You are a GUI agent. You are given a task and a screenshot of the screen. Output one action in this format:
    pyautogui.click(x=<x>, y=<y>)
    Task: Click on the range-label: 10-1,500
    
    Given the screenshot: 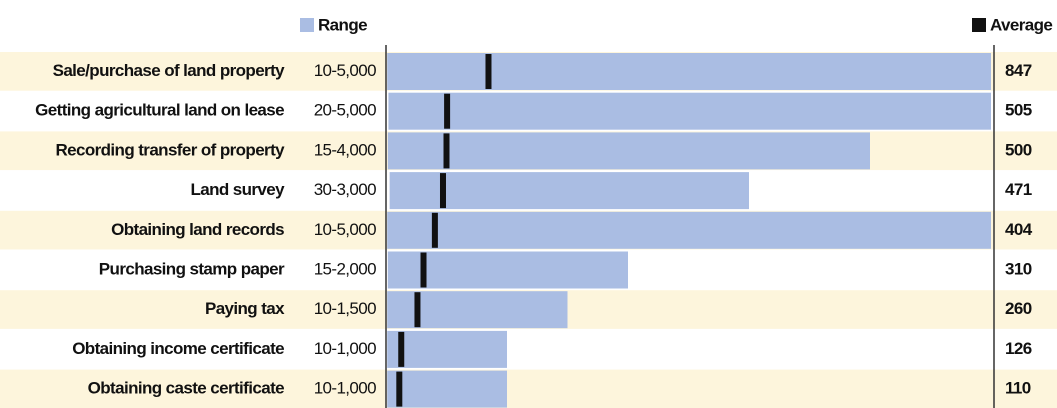 What is the action you would take?
    pyautogui.click(x=345, y=308)
    